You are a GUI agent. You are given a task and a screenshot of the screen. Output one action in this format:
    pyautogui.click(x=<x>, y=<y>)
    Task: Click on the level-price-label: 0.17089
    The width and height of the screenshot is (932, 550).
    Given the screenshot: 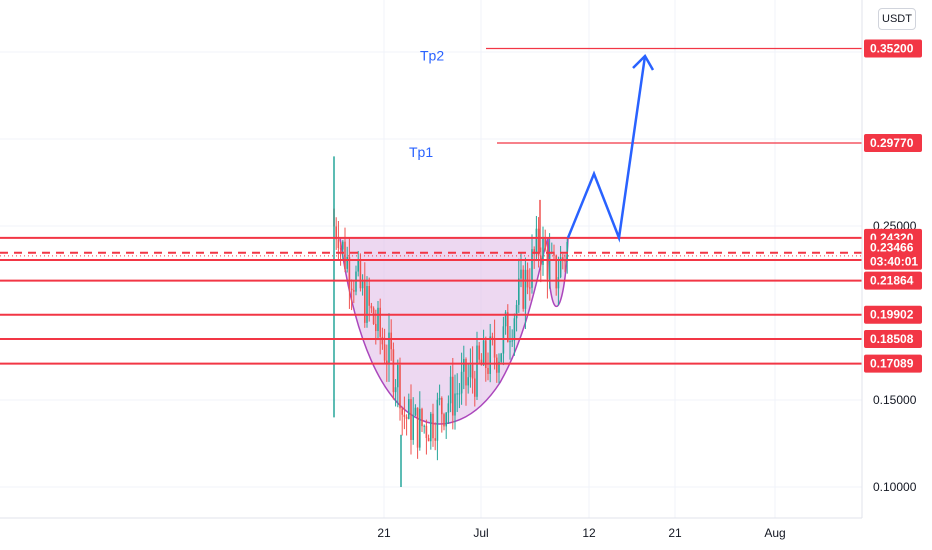 What is the action you would take?
    pyautogui.click(x=892, y=364)
    